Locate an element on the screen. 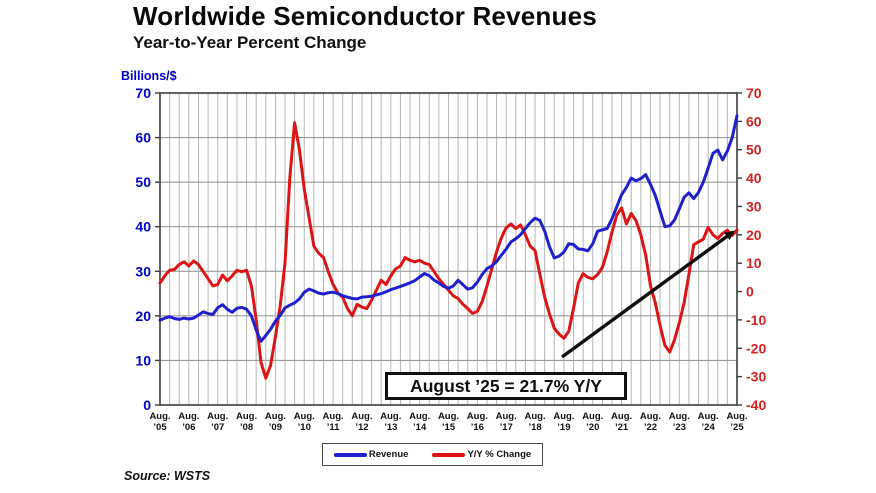 Image resolution: width=876 pixels, height=493 pixels. annotation-box: August ’25 = 21.7% Y/Y is located at coordinates (506, 386).